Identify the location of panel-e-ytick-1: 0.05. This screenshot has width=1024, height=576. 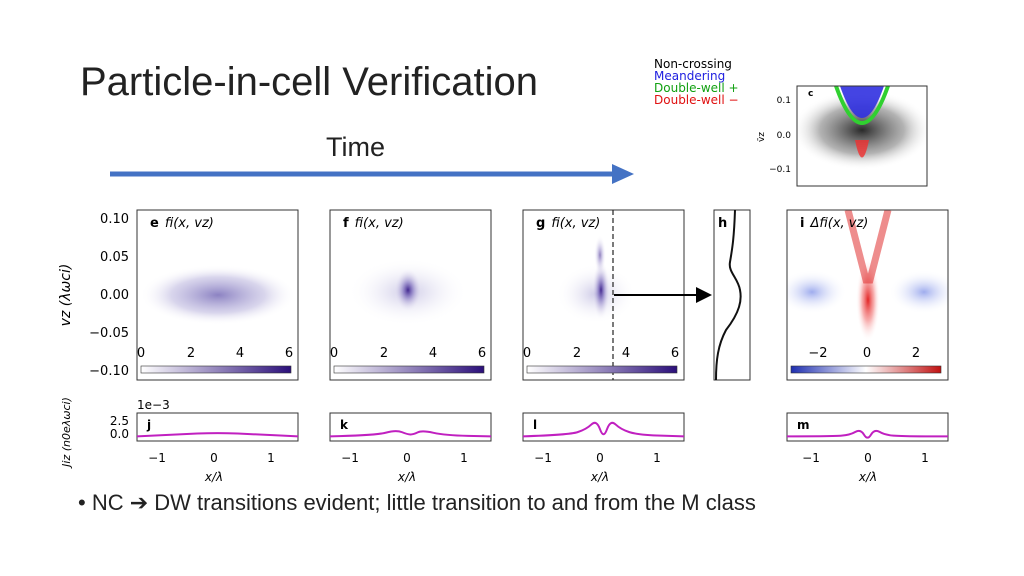
(114, 257).